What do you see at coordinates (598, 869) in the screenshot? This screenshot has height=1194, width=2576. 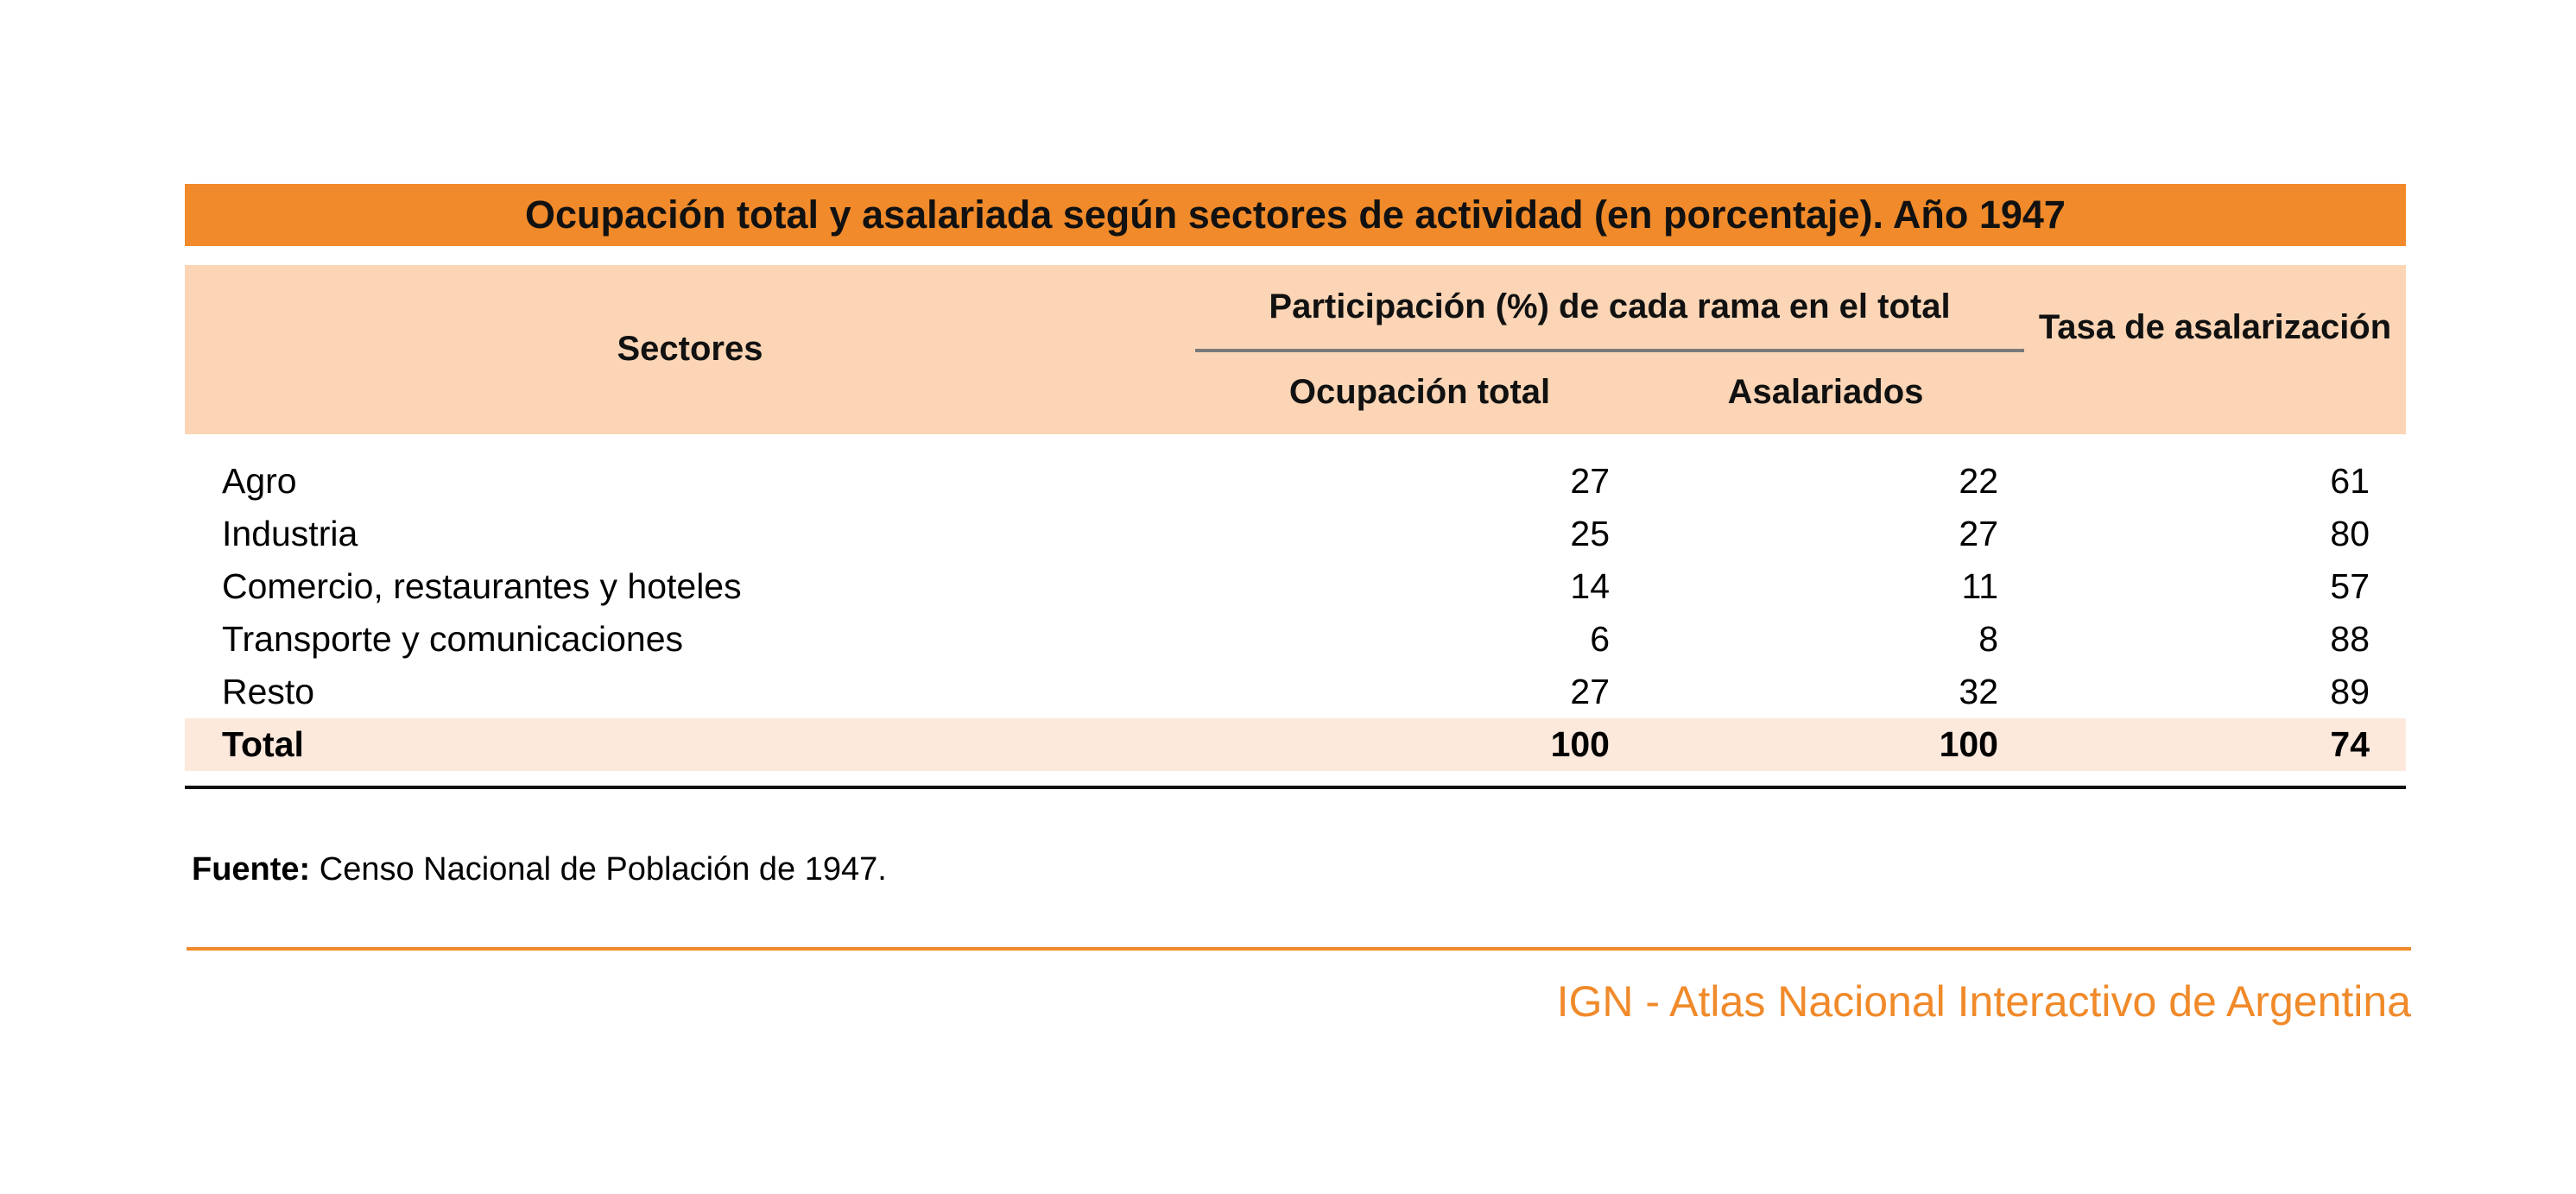 I see `source-text: Censo Nacional de Población de 1947.` at bounding box center [598, 869].